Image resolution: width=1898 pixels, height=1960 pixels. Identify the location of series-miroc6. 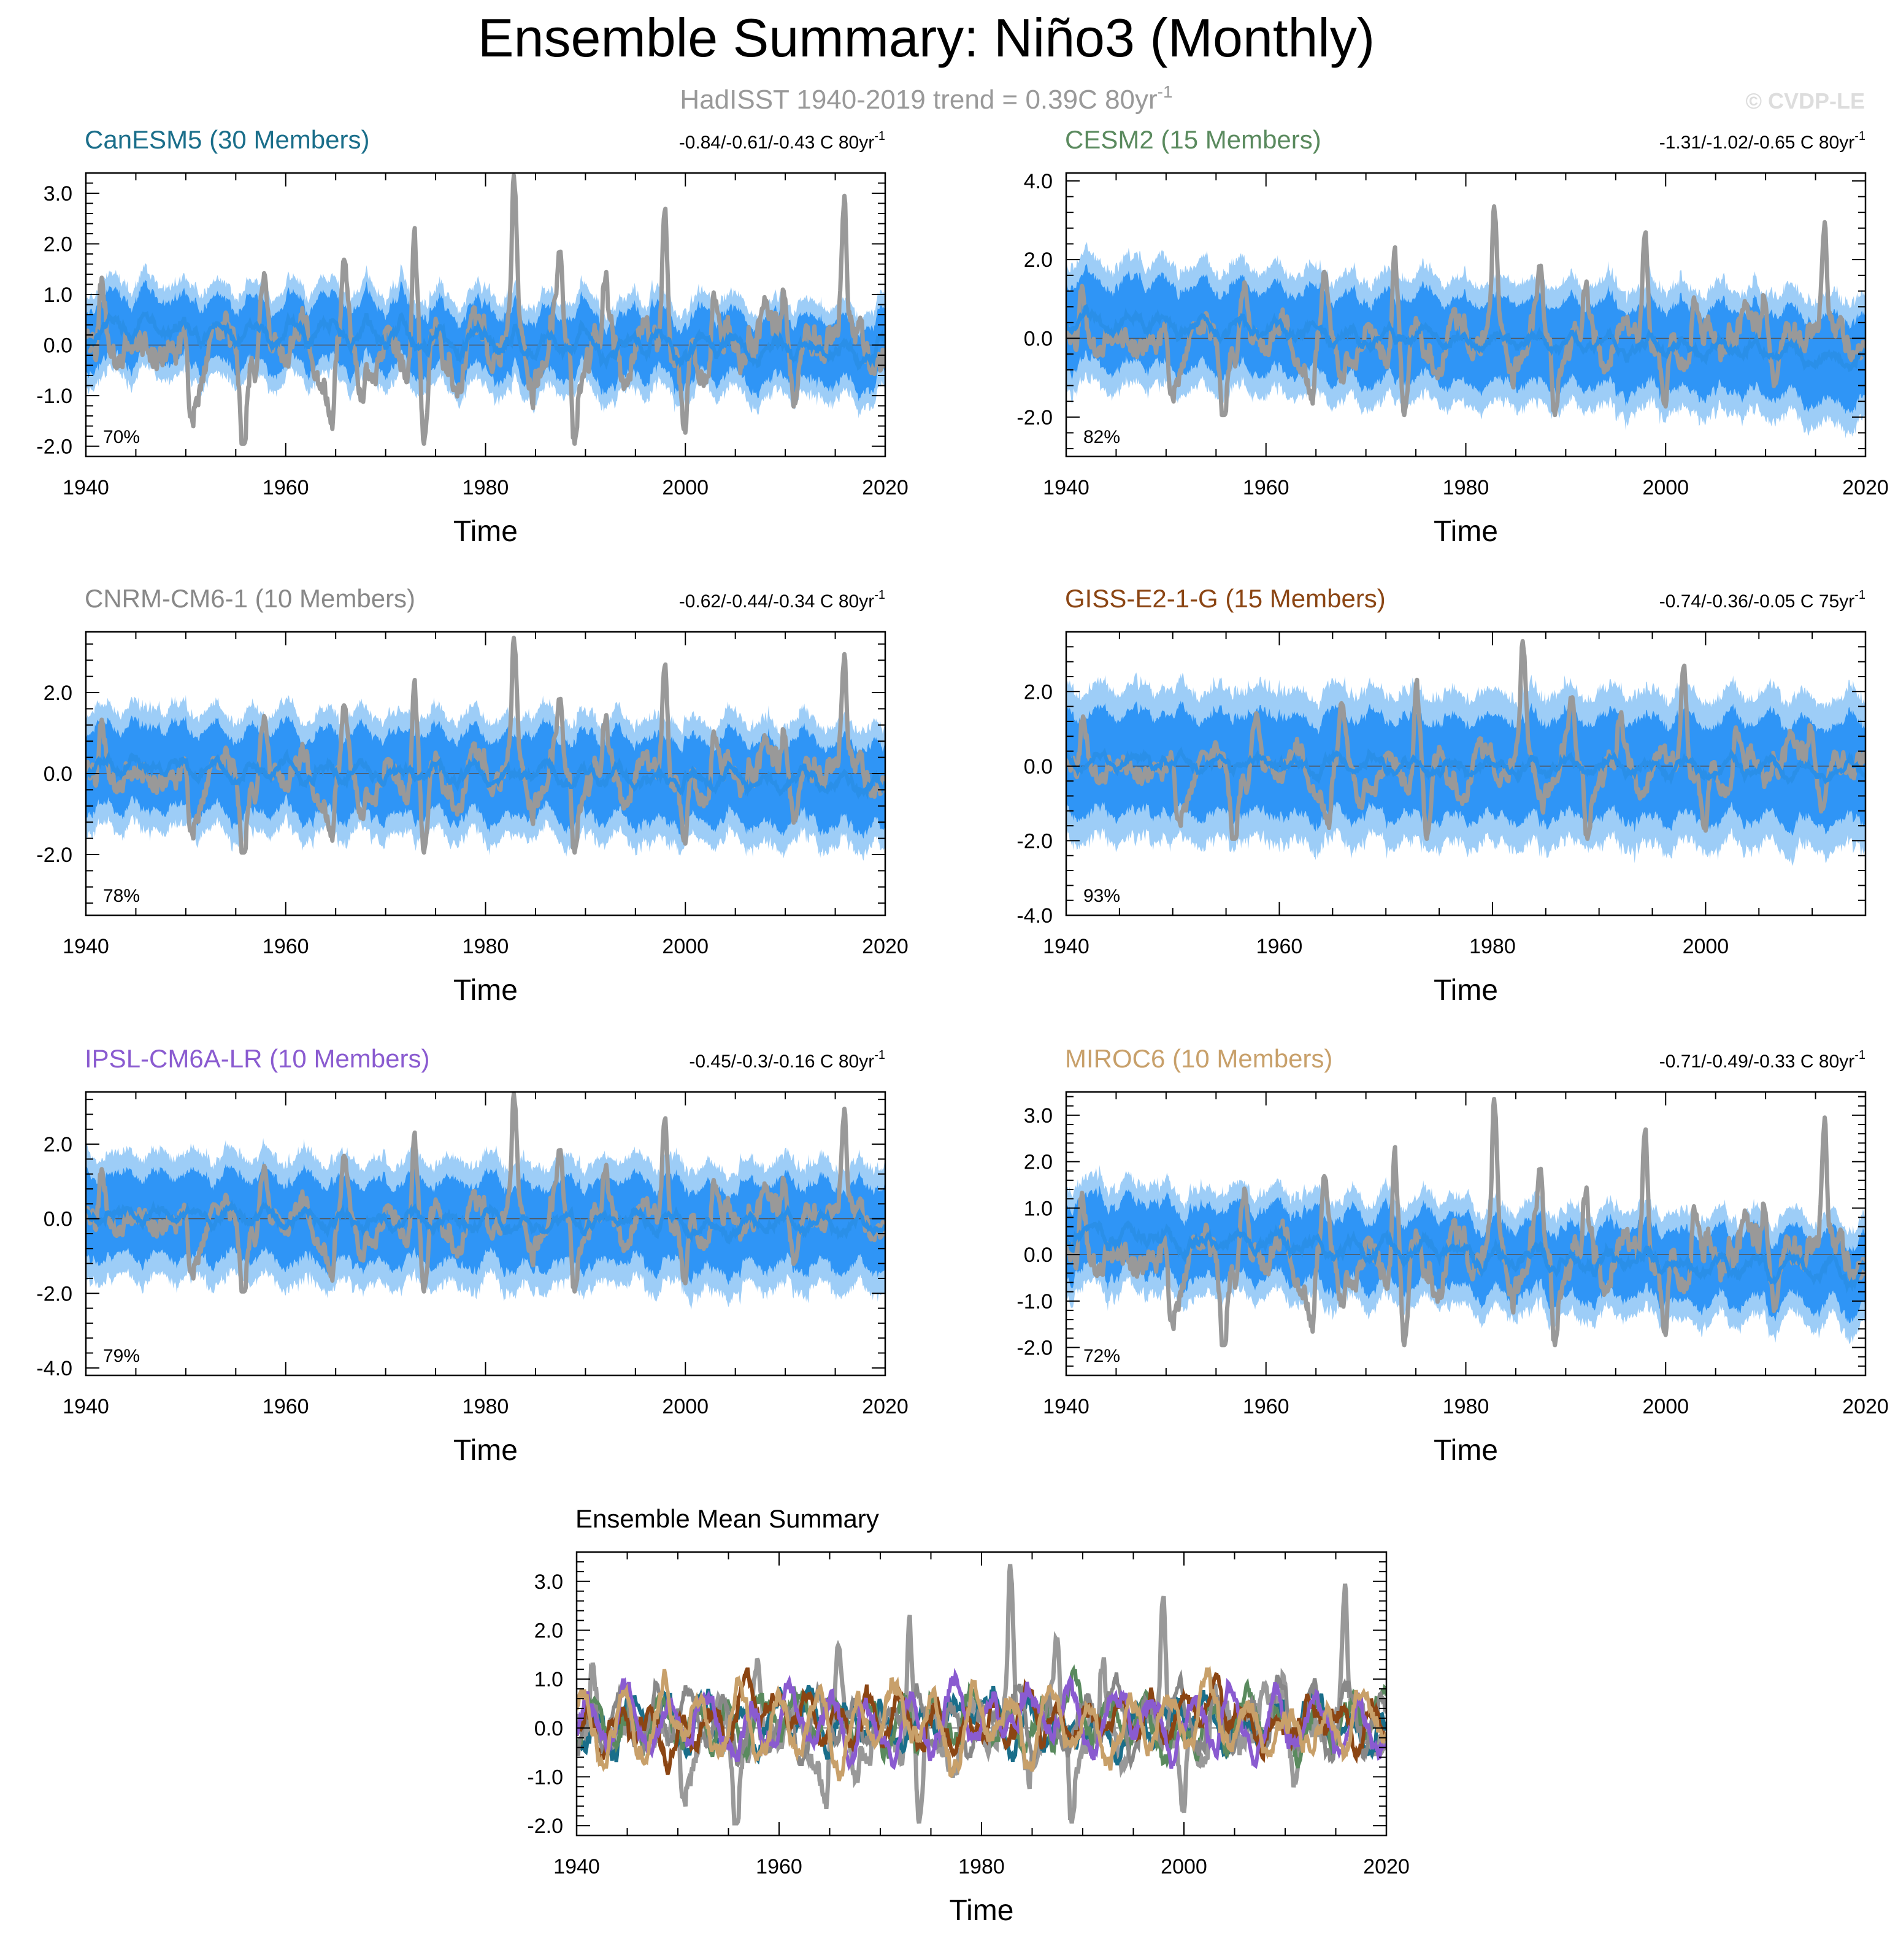
(982, 1723).